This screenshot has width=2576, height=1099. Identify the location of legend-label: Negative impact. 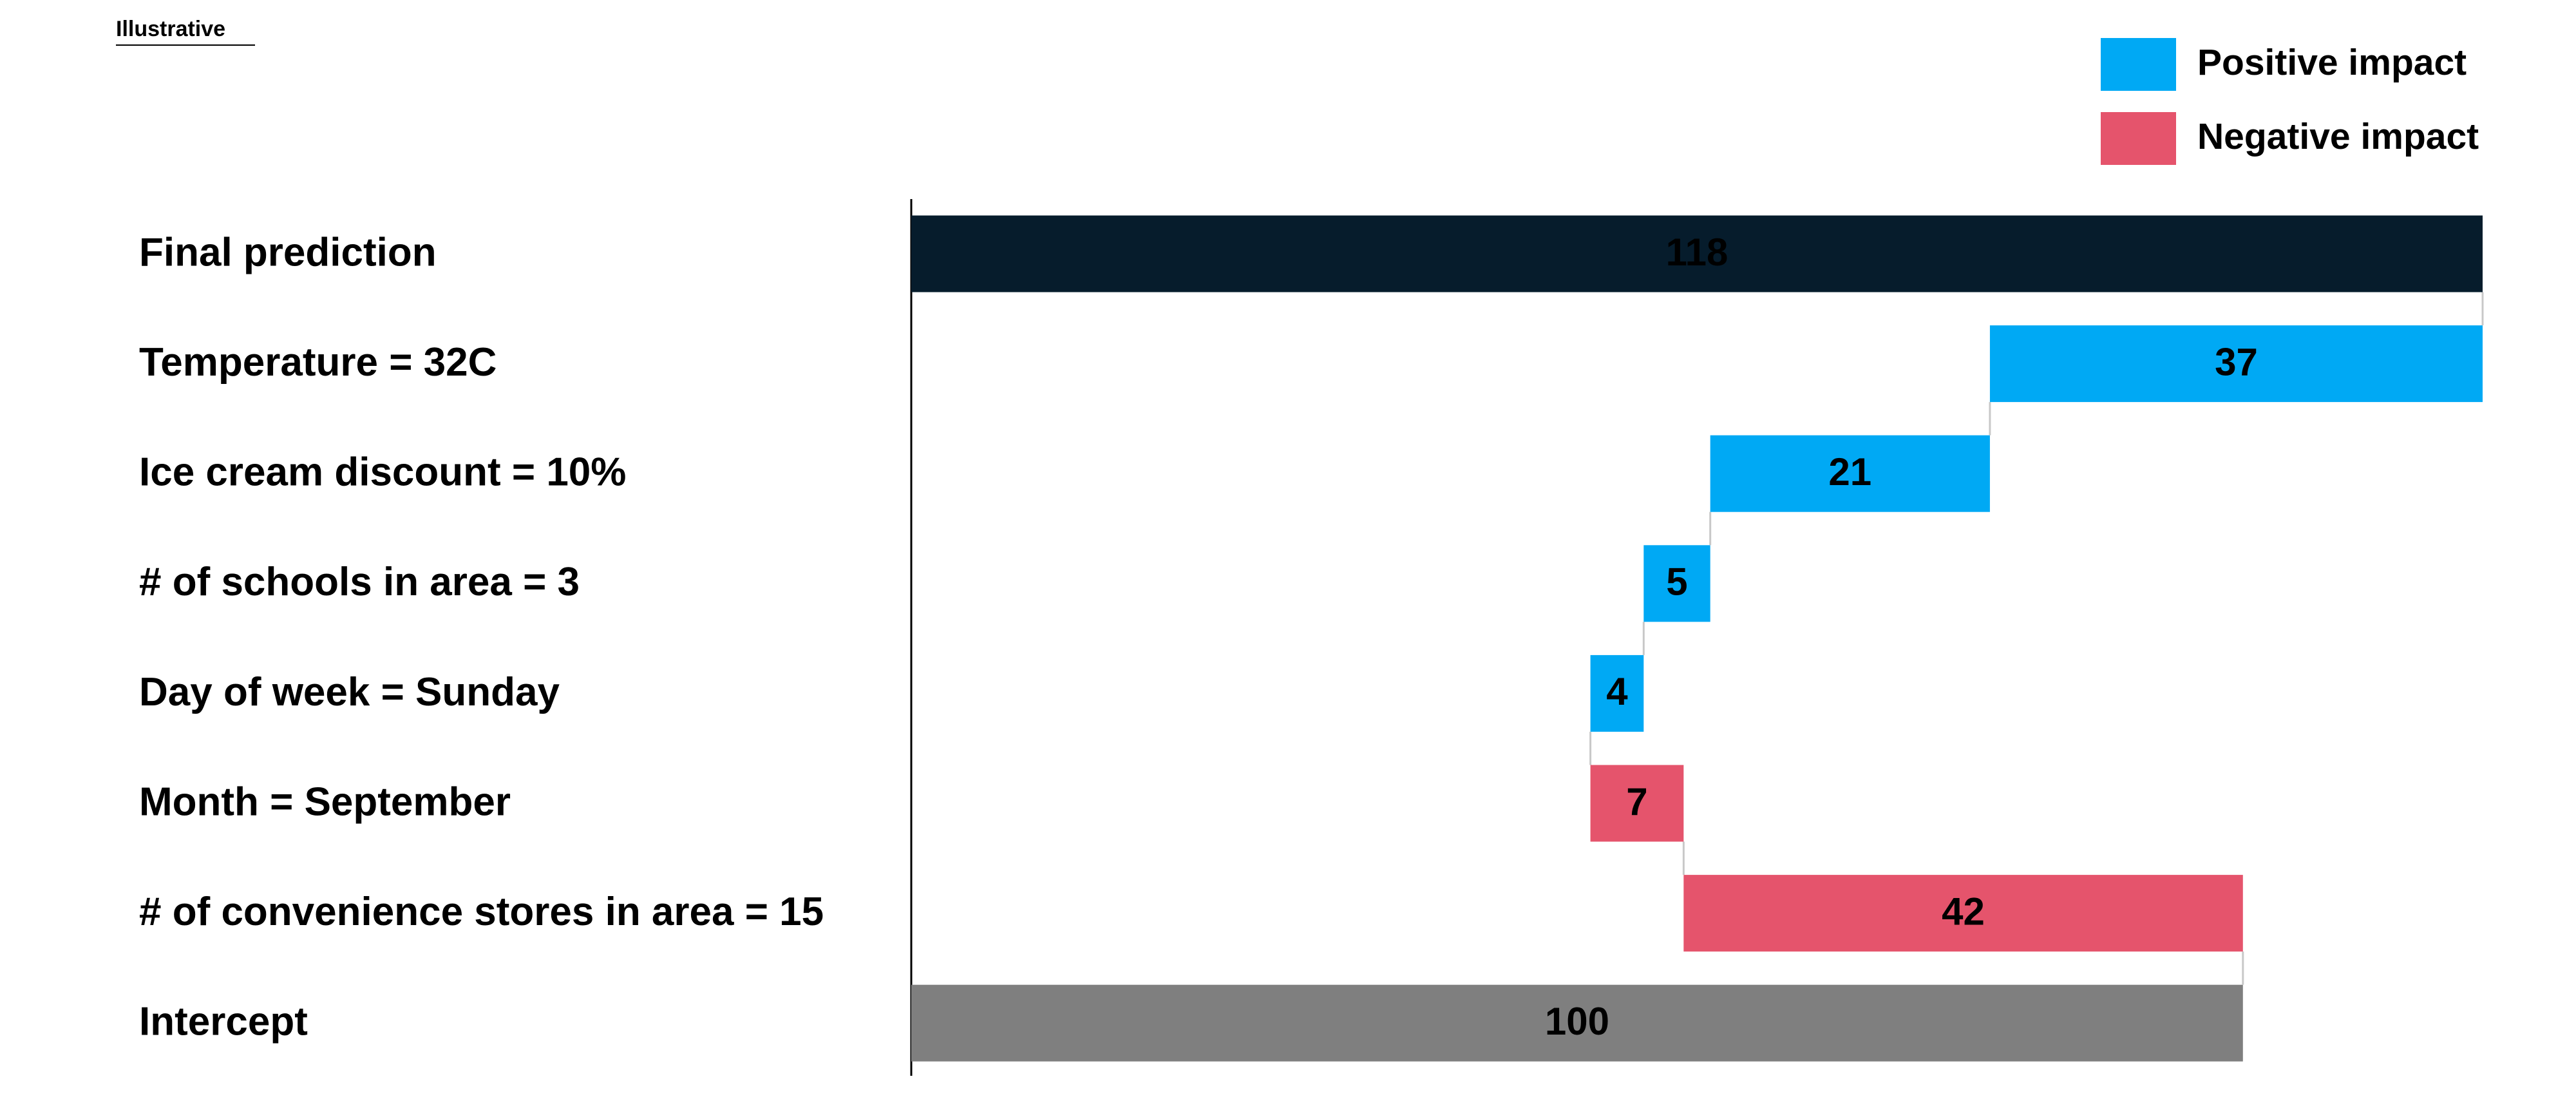
(2338, 136).